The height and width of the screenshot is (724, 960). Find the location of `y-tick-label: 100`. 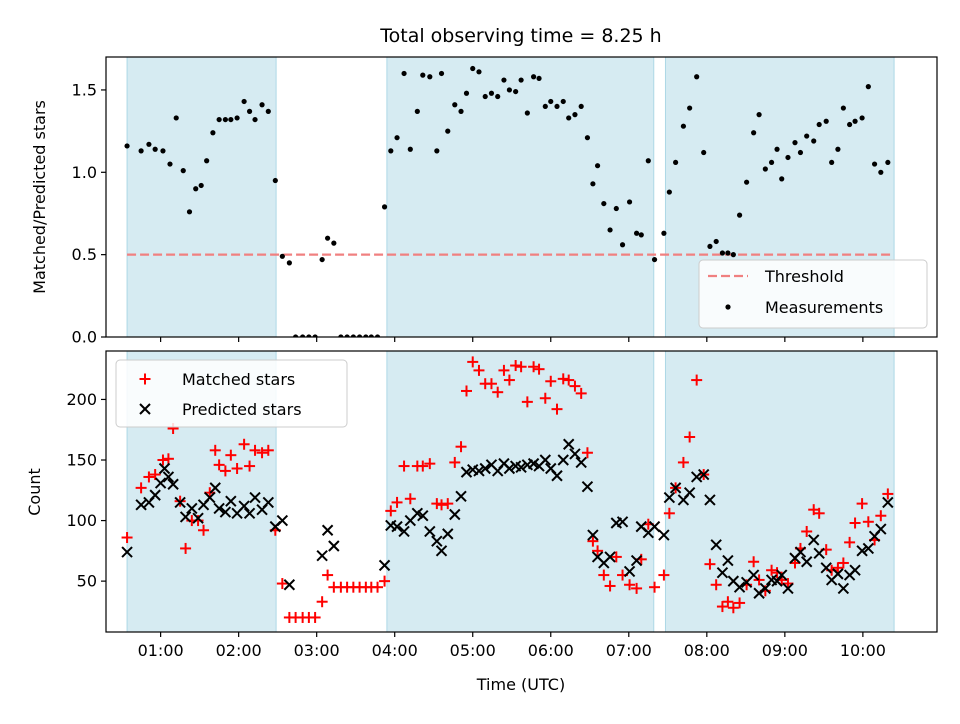

y-tick-label: 100 is located at coordinates (81, 520).